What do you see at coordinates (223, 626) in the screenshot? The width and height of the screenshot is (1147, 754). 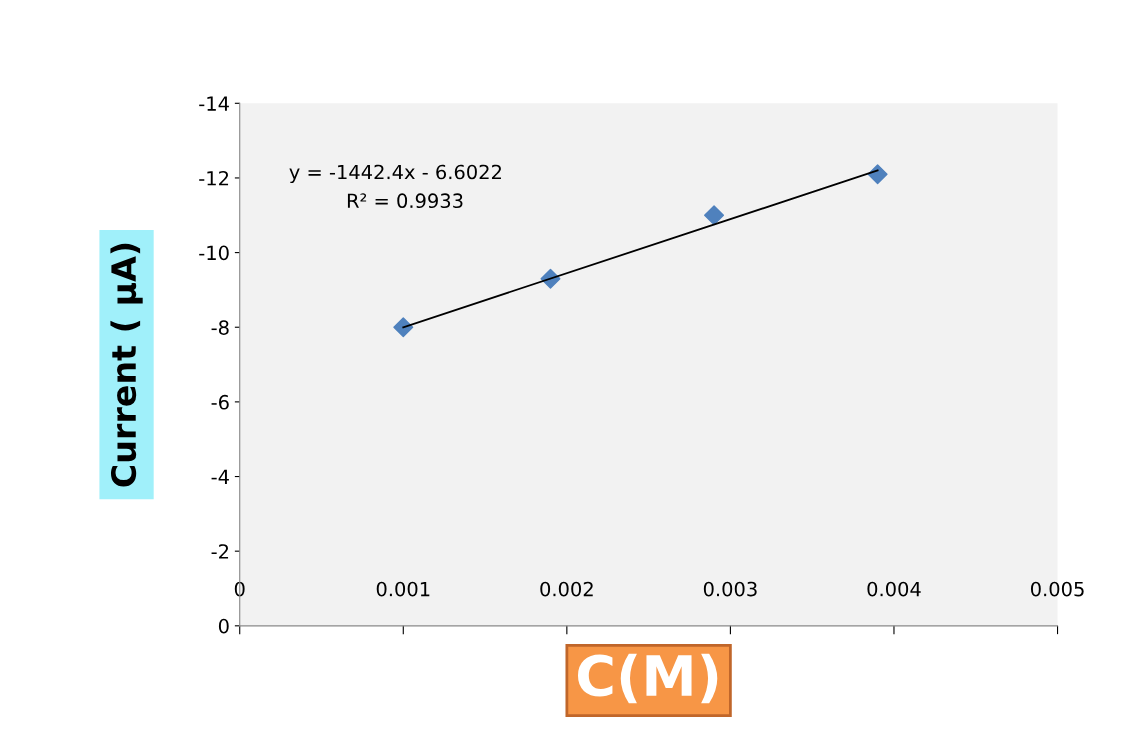 I see `y-tick-label: 0` at bounding box center [223, 626].